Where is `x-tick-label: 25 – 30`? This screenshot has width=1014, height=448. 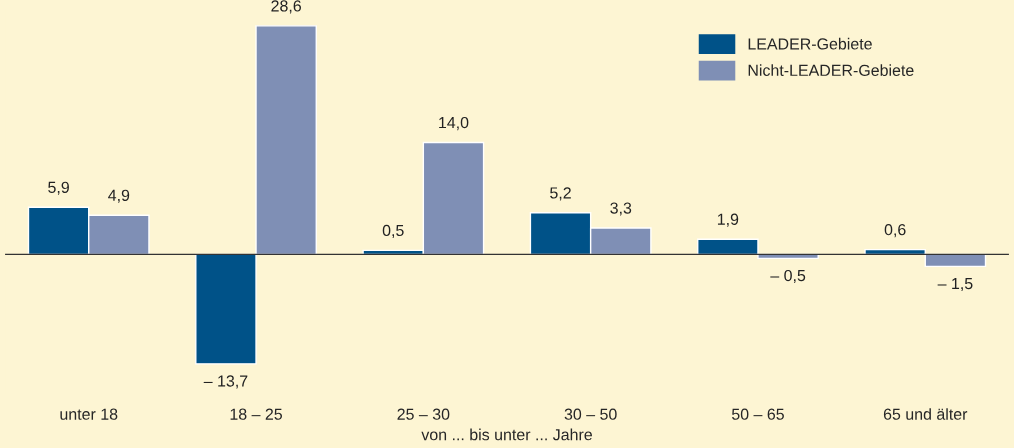
x-tick-label: 25 – 30 is located at coordinates (423, 414).